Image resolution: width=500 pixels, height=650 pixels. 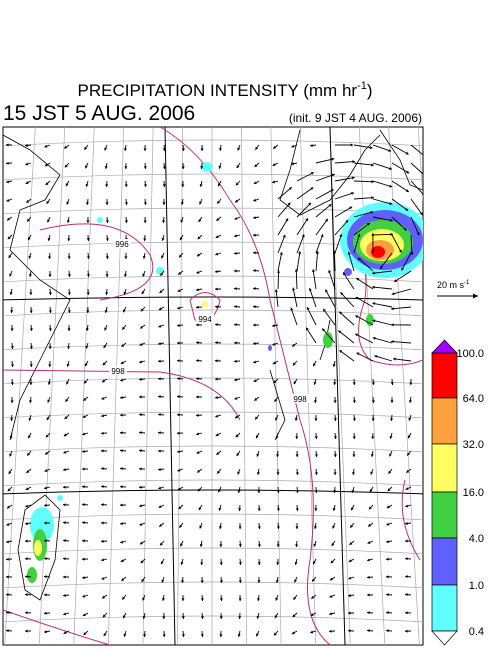 What do you see at coordinates (213, 492) in the screenshot?
I see `major-grid-line` at bounding box center [213, 492].